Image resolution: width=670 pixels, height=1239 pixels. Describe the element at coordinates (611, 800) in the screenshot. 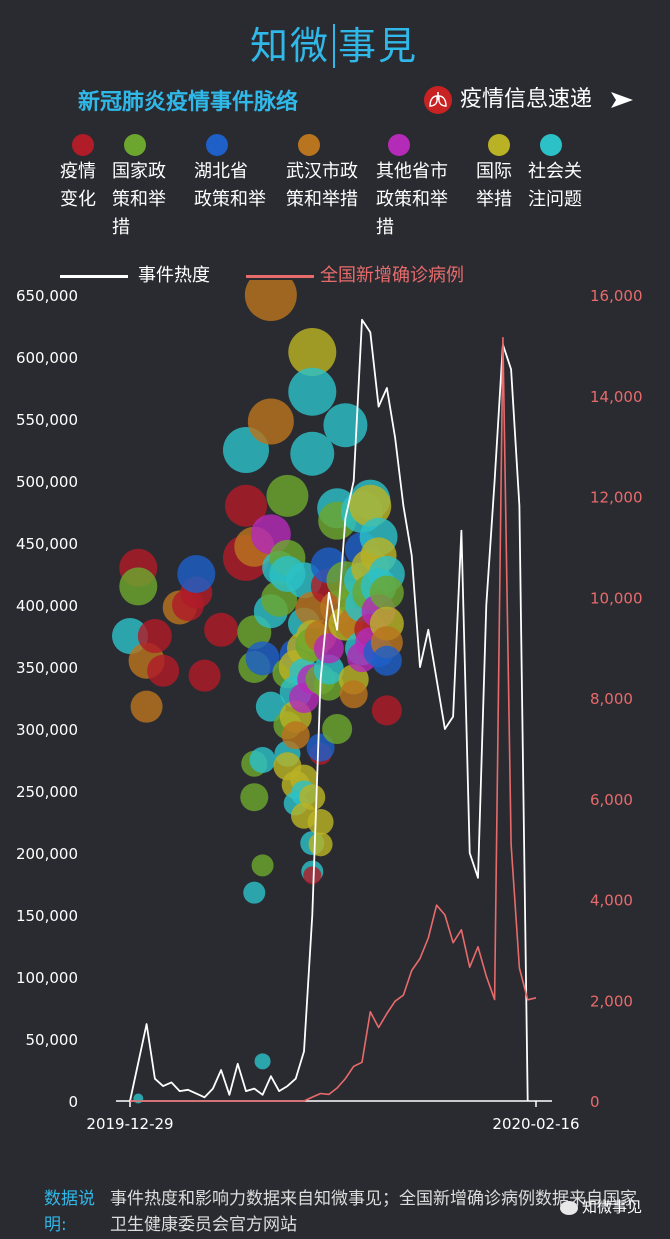

I see `y-right-tick-label: 6,000` at that location.